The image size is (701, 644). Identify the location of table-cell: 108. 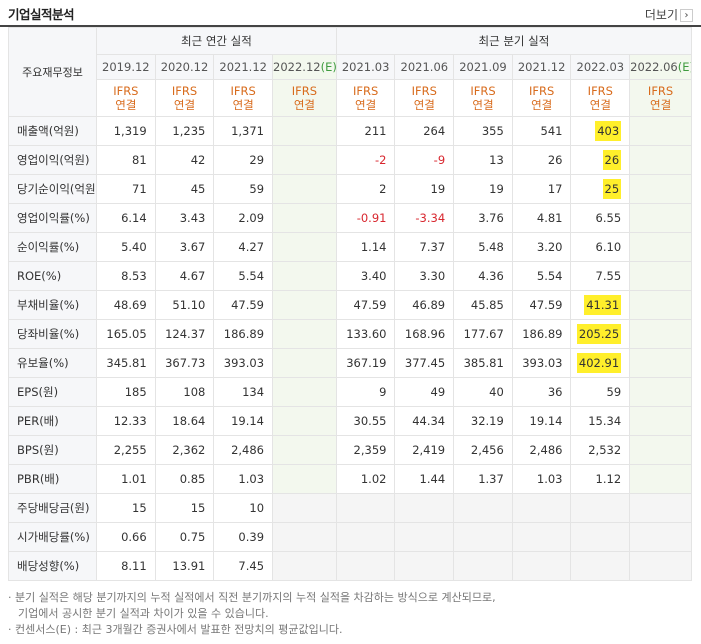
(184, 392).